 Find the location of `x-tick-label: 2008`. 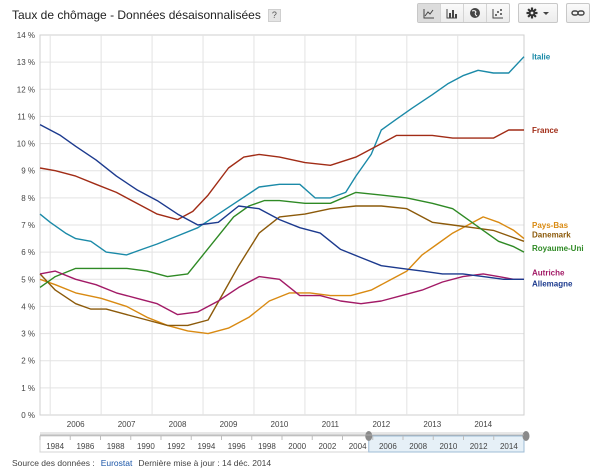

x-tick-label: 2008 is located at coordinates (178, 424).